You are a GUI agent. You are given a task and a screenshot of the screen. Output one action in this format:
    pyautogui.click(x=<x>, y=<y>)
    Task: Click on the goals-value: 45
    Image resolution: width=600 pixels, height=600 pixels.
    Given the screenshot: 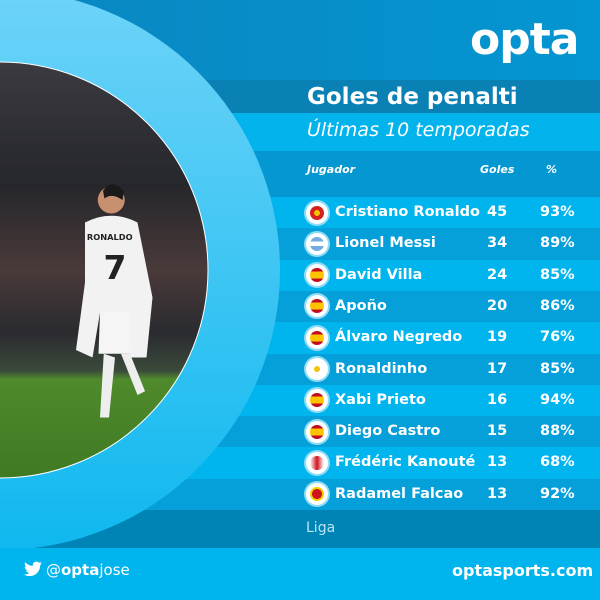 What is the action you would take?
    pyautogui.click(x=497, y=212)
    